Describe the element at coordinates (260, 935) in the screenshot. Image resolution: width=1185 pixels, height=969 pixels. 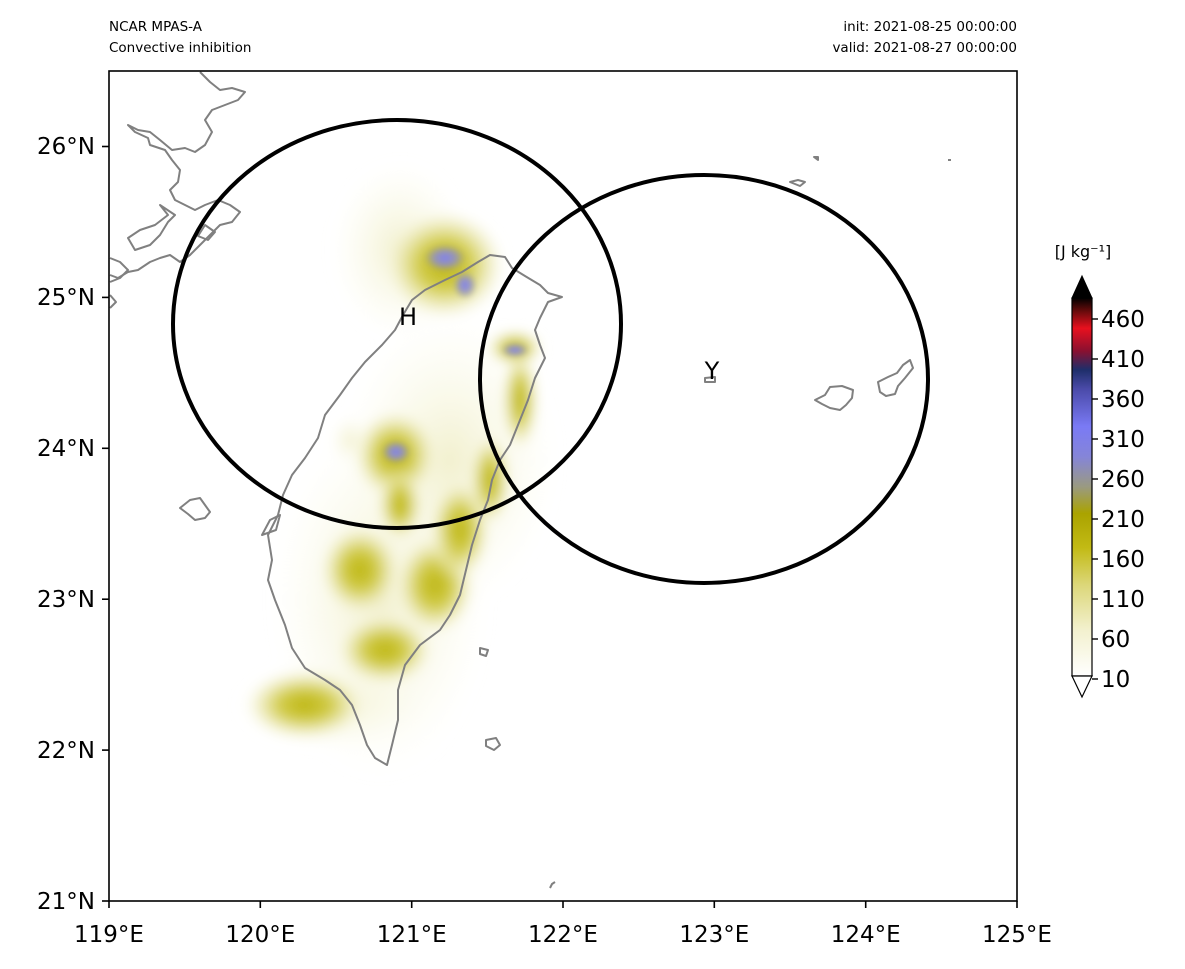
I see `x-tick-label: 120°E` at that location.